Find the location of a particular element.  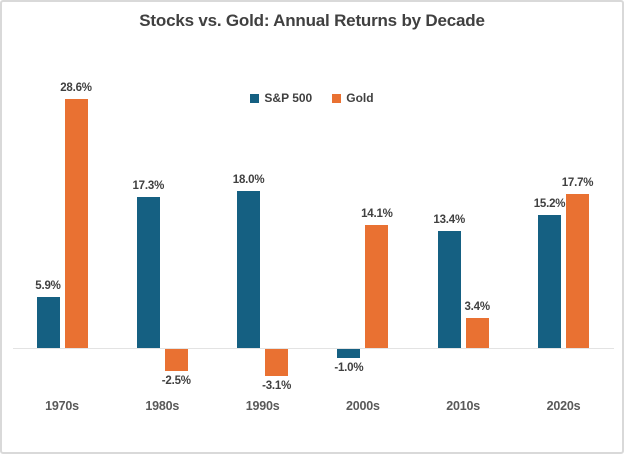

category-label: 2010s is located at coordinates (463, 406).